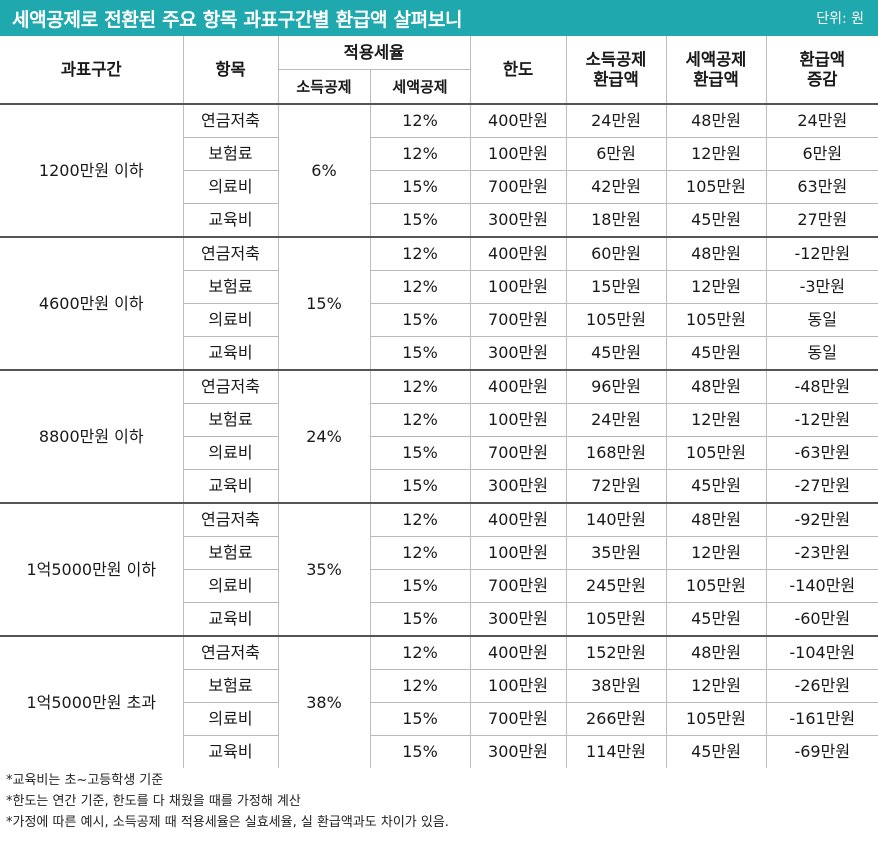  Describe the element at coordinates (822, 59) in the screenshot. I see `header-change-line1: 환급액` at that location.